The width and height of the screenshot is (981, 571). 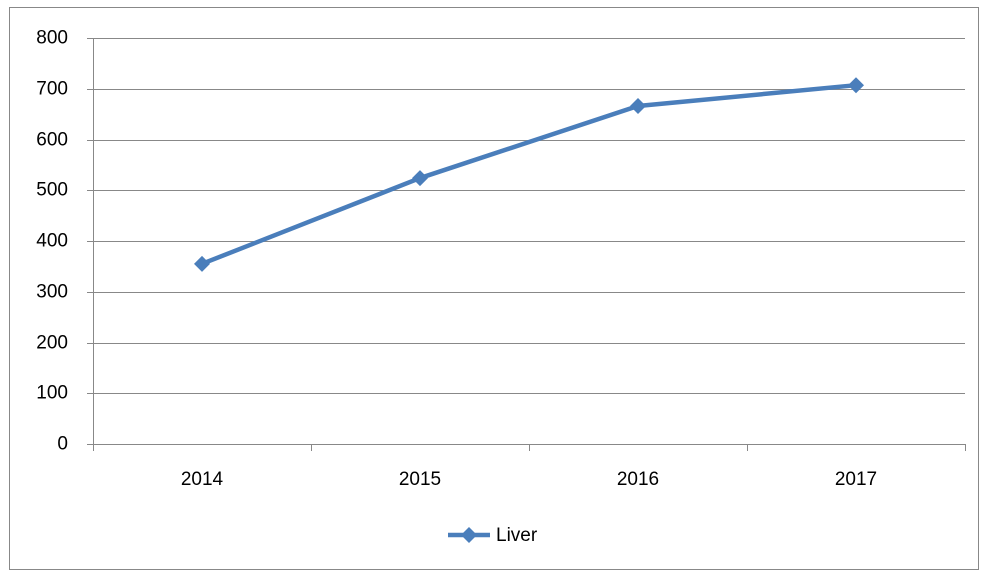 What do you see at coordinates (469, 535) in the screenshot?
I see `legend-marker` at bounding box center [469, 535].